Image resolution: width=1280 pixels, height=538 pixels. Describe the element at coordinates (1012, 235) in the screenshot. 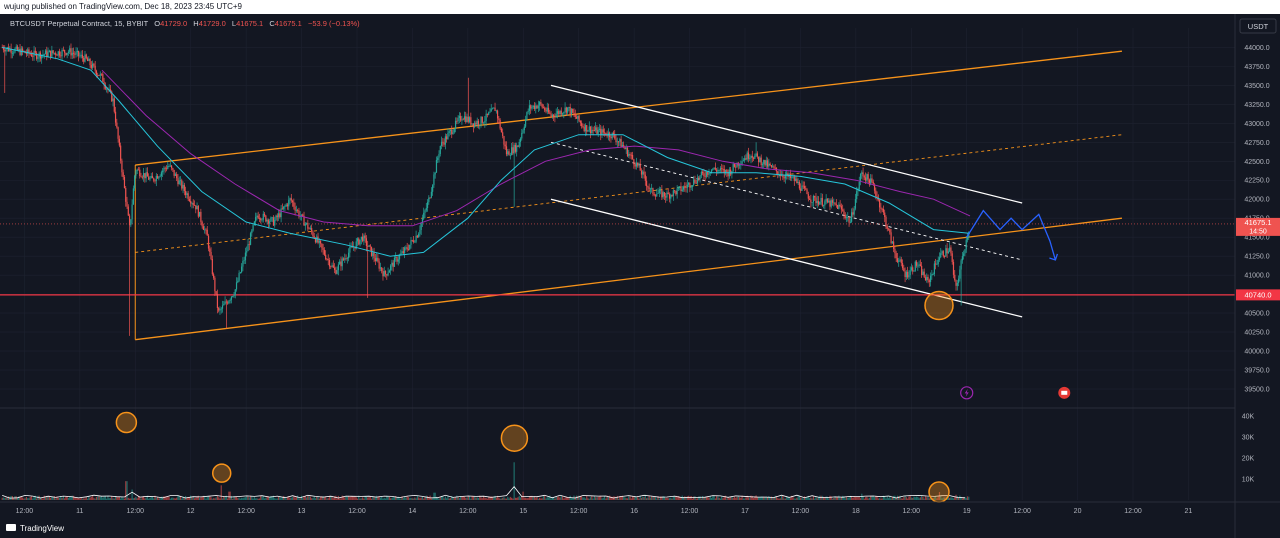

I see `forecast-path` at that location.